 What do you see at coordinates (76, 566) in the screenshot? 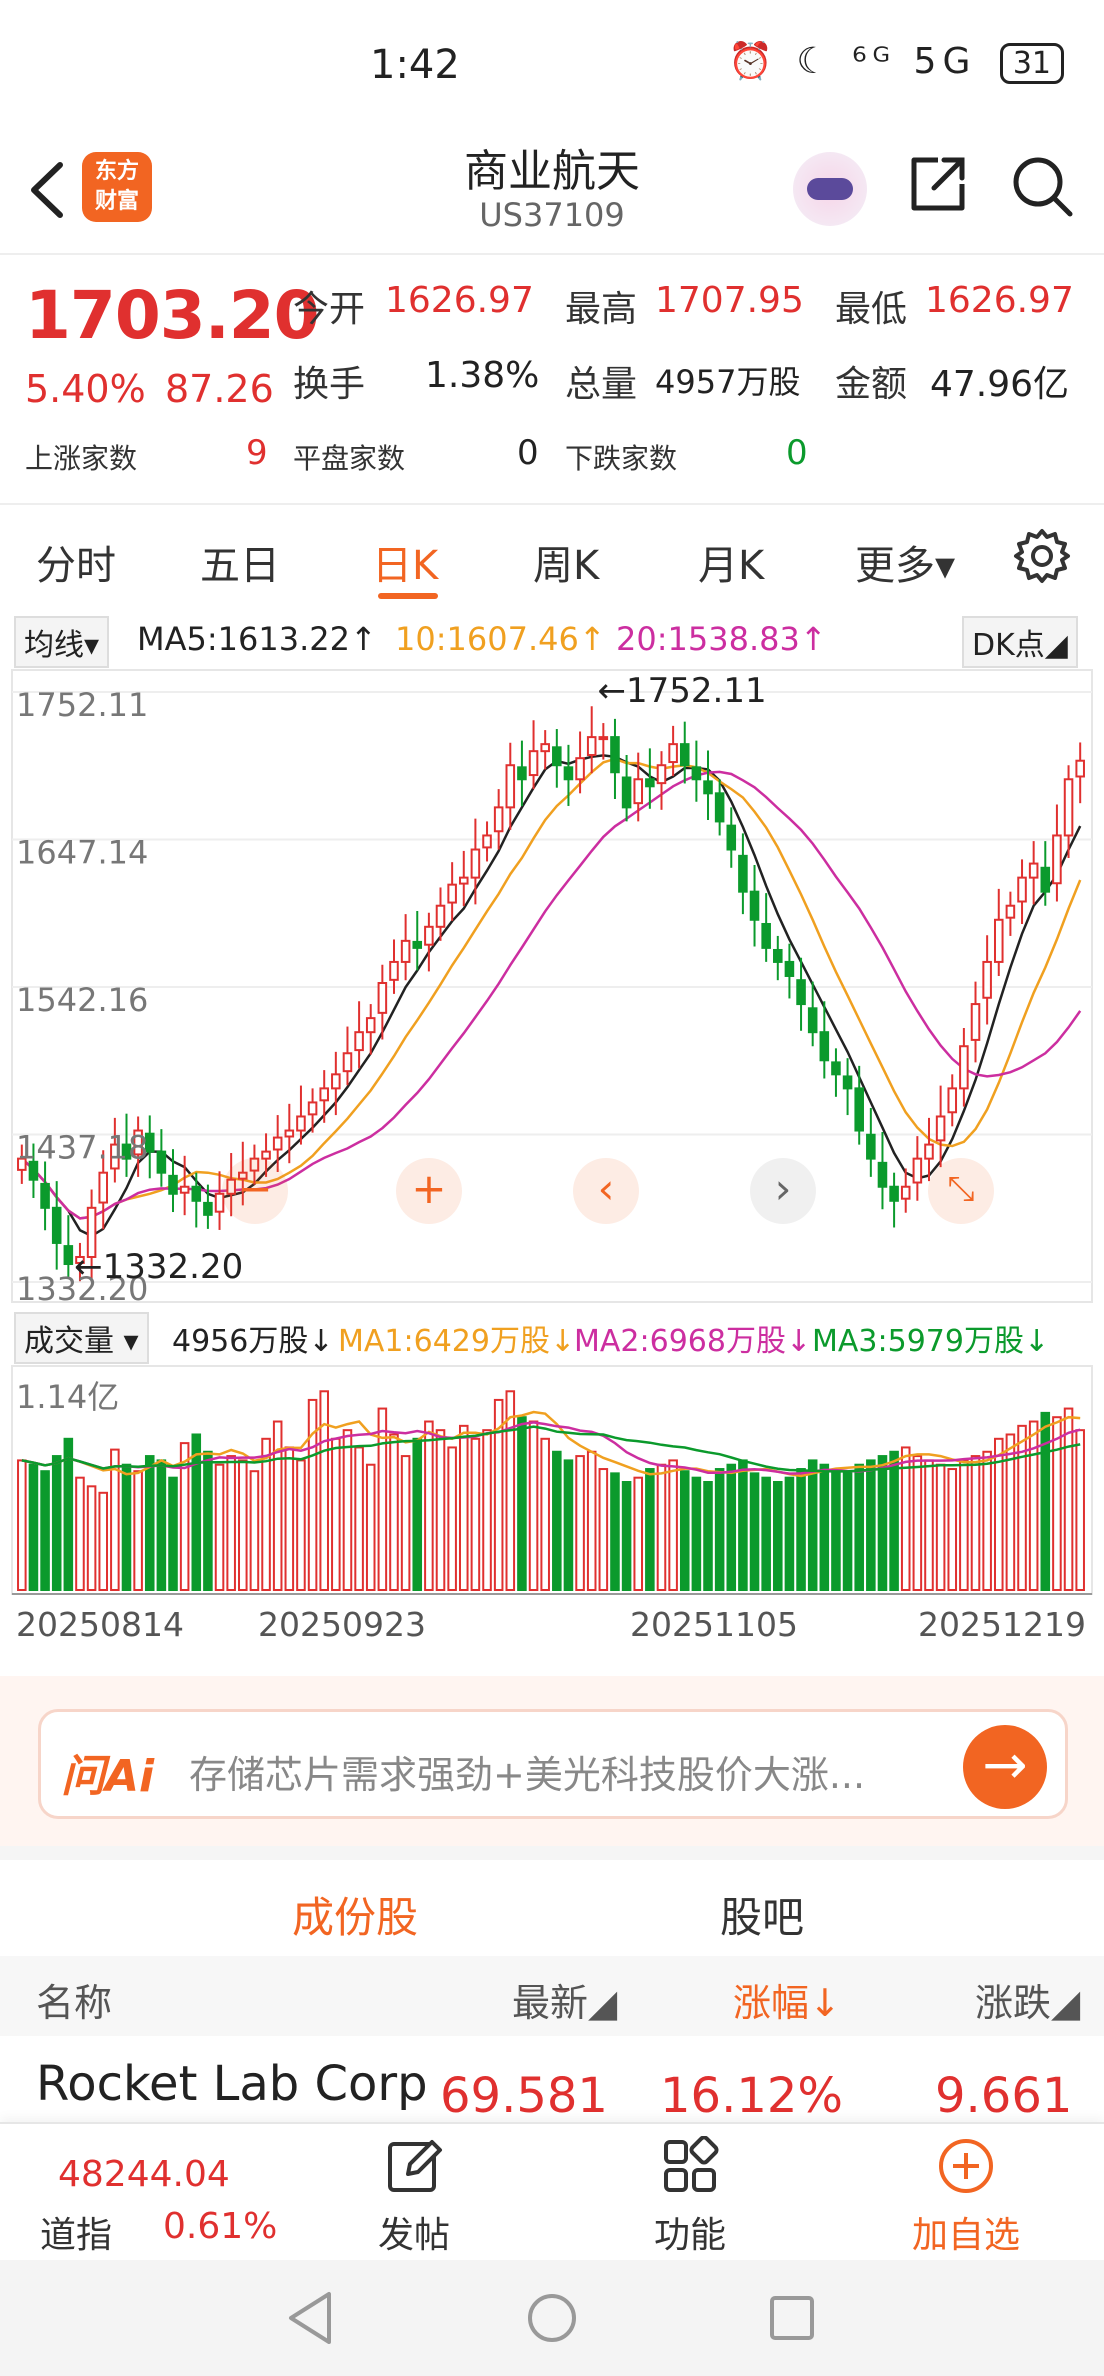
I see `tab-intraday: 分时` at bounding box center [76, 566].